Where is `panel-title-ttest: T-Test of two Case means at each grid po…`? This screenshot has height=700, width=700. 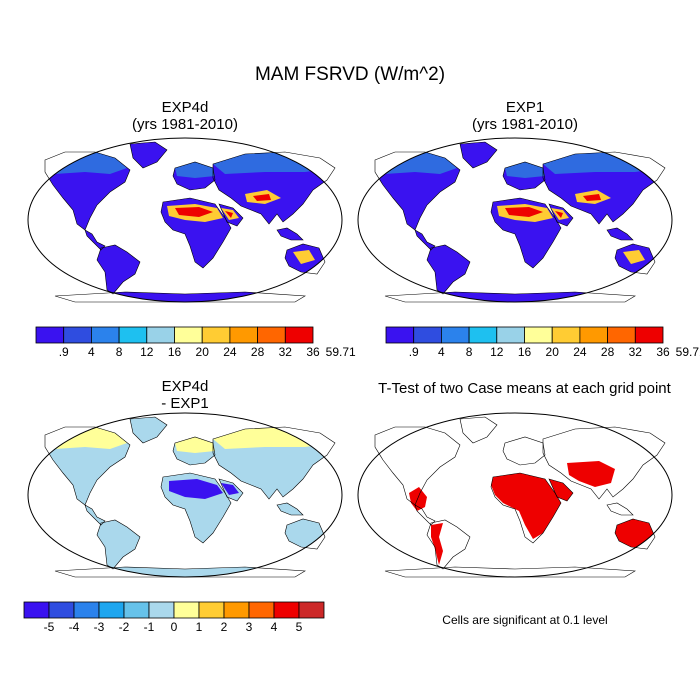 panel-title-ttest: T-Test of two Case means at each grid po… is located at coordinates (524, 388).